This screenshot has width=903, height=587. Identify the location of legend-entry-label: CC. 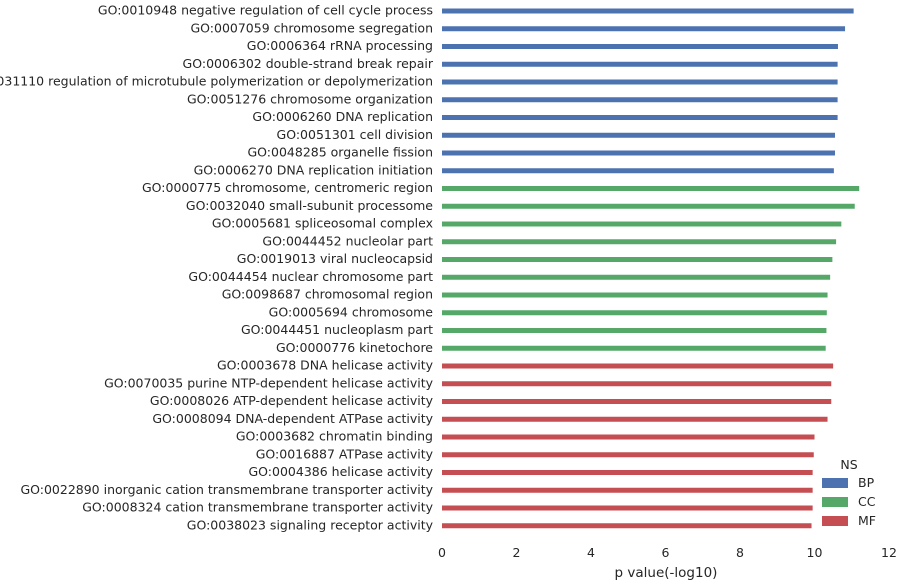
(867, 501).